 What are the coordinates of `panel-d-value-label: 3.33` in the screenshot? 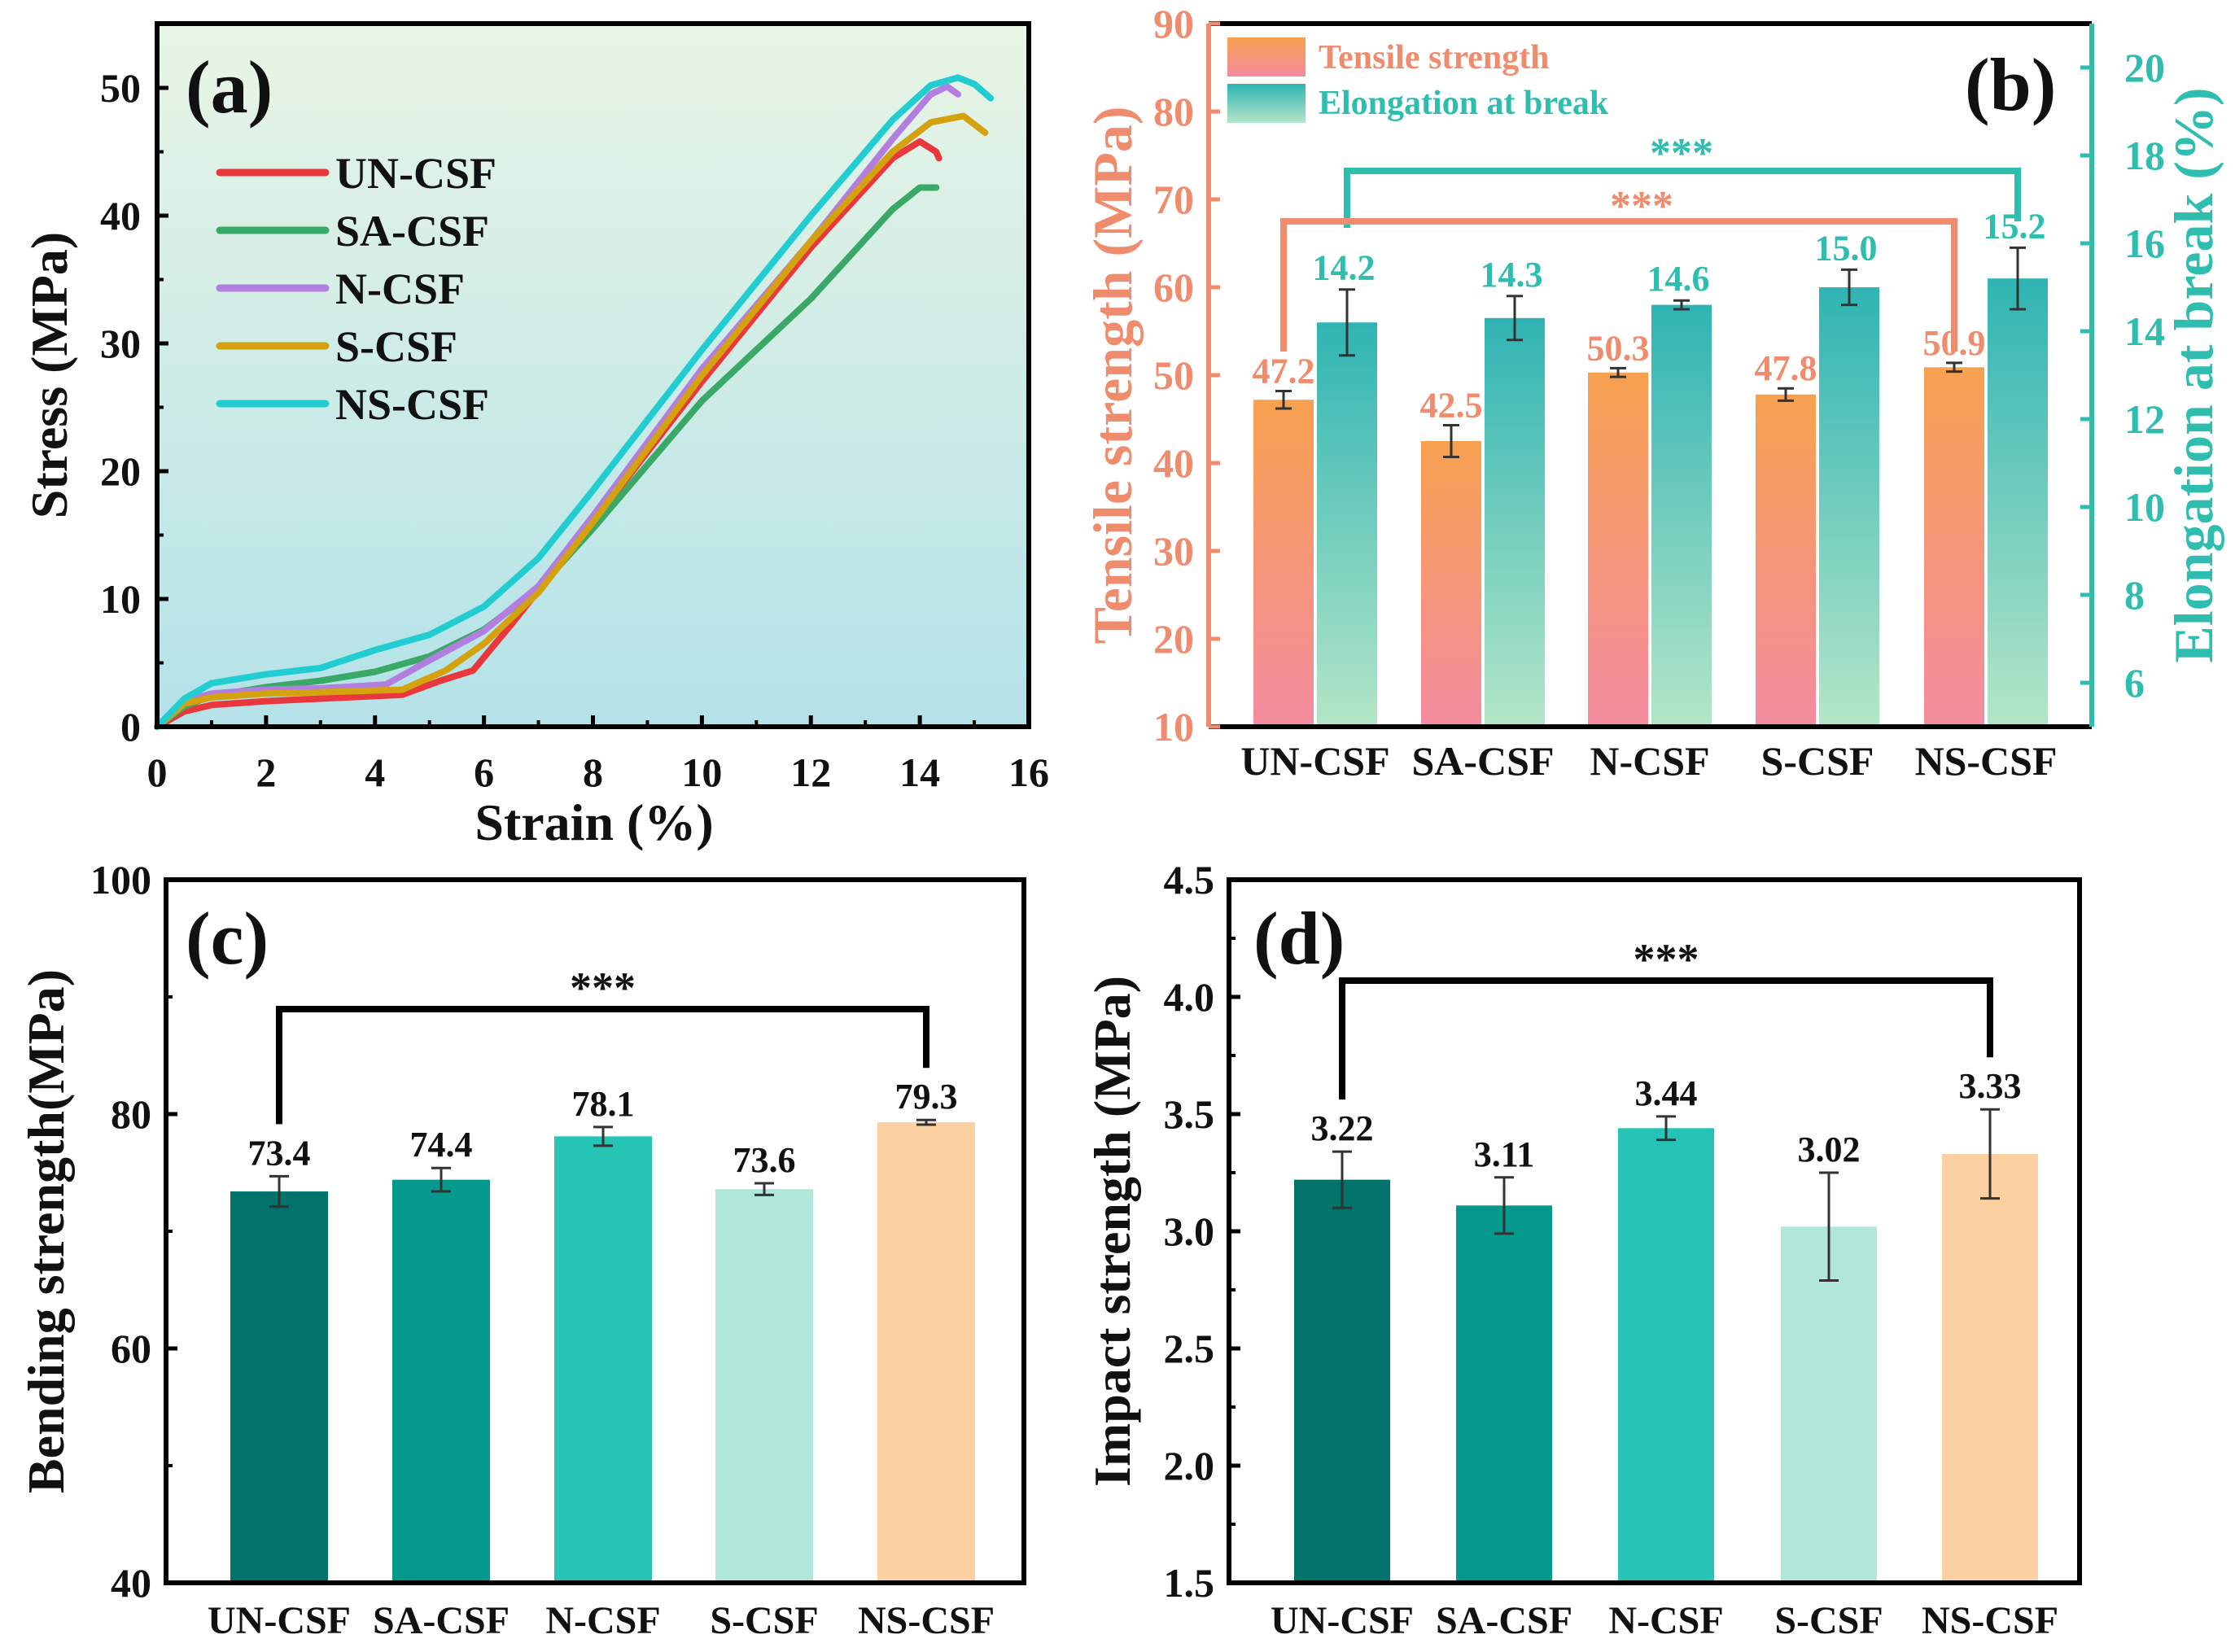 It's located at (1990, 1086).